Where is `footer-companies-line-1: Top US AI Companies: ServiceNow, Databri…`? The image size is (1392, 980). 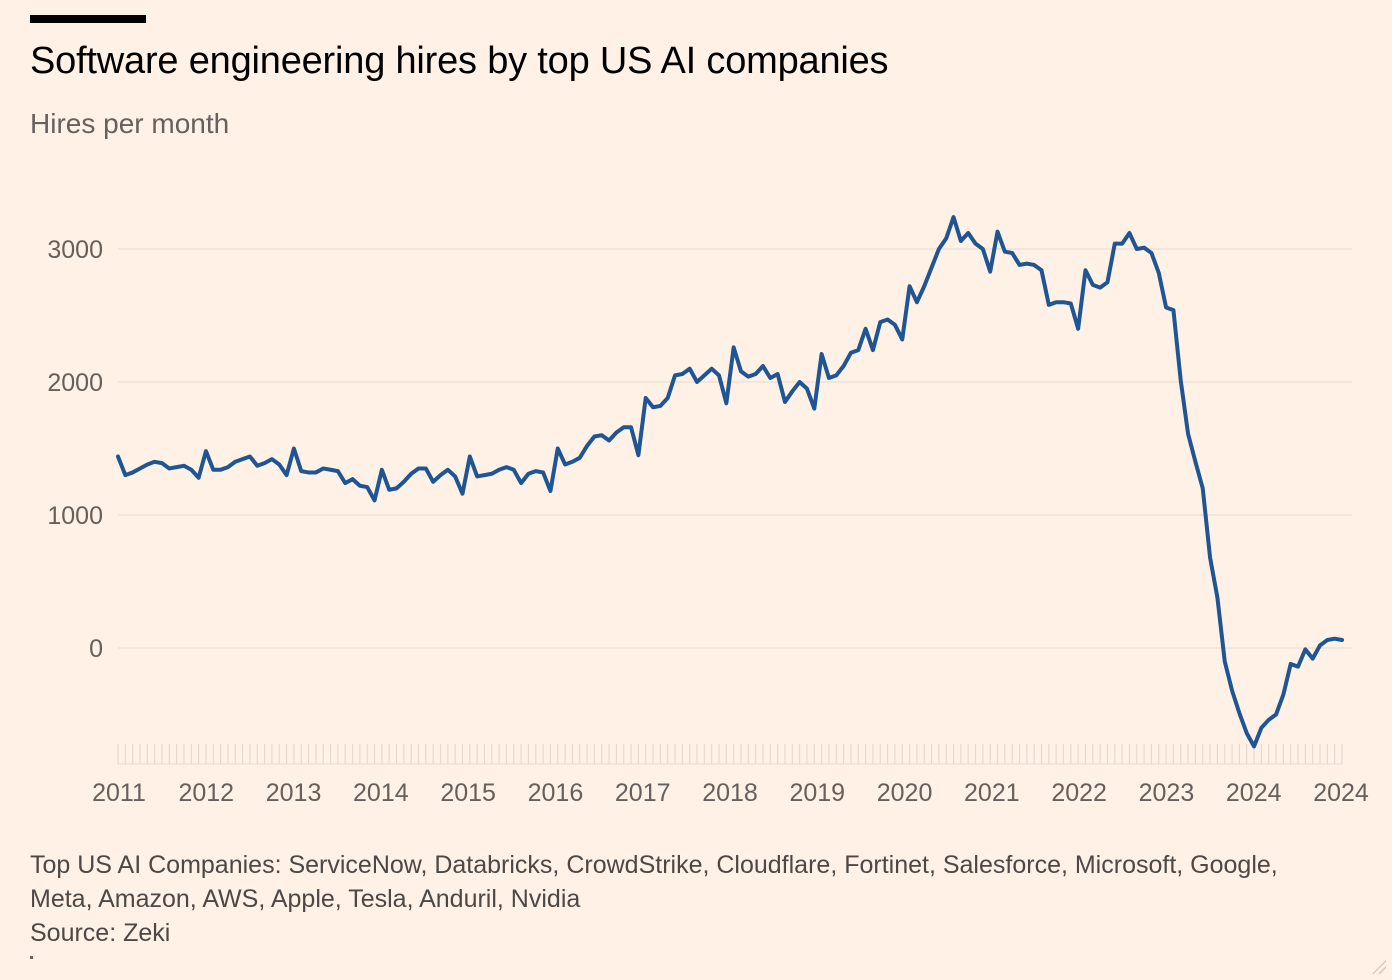
footer-companies-line-1: Top US AI Companies: ServiceNow, Databri… is located at coordinates (654, 865).